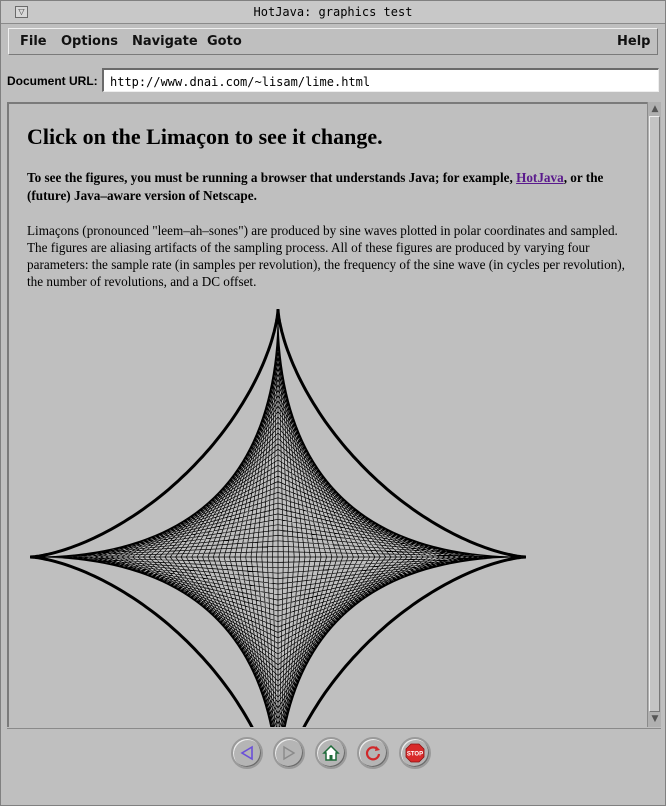 This screenshot has width=666, height=806. Describe the element at coordinates (205, 136) in the screenshot. I see `page-title: Click on the Limaçon to see it change.` at that location.